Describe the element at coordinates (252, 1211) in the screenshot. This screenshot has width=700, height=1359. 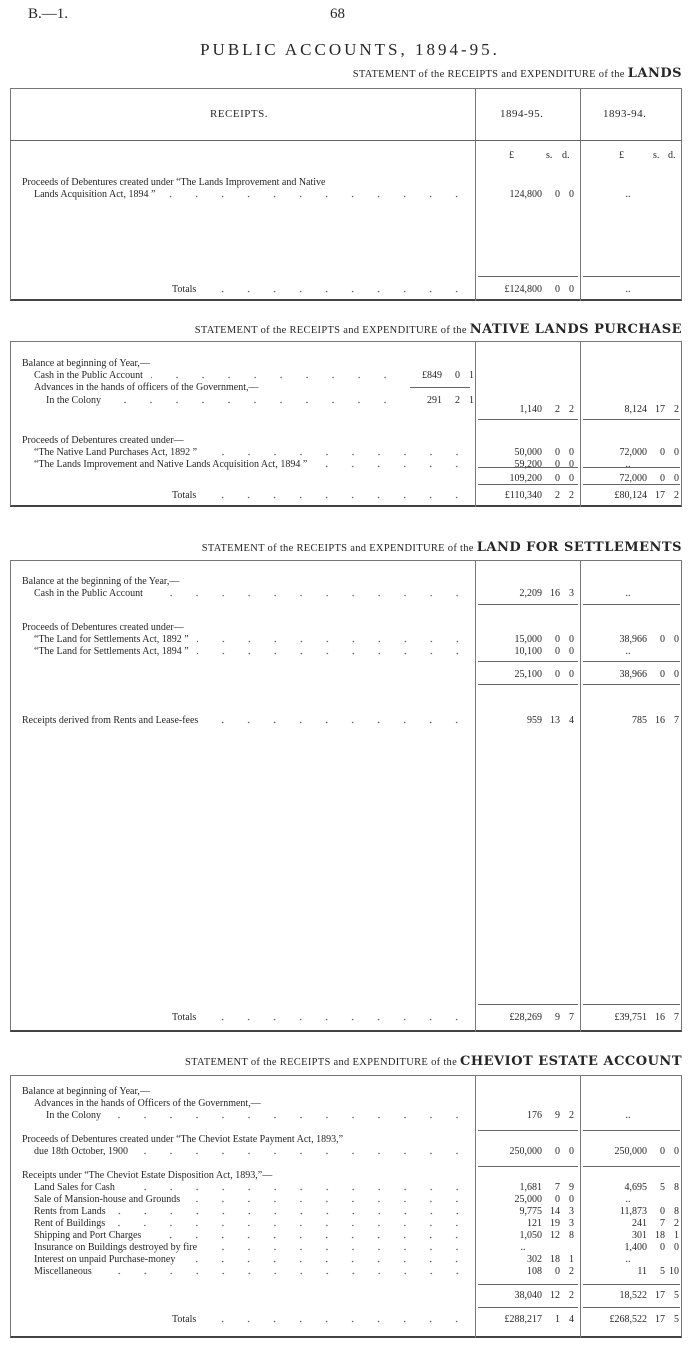
I see `table-row-label: Rents from Lands` at that location.